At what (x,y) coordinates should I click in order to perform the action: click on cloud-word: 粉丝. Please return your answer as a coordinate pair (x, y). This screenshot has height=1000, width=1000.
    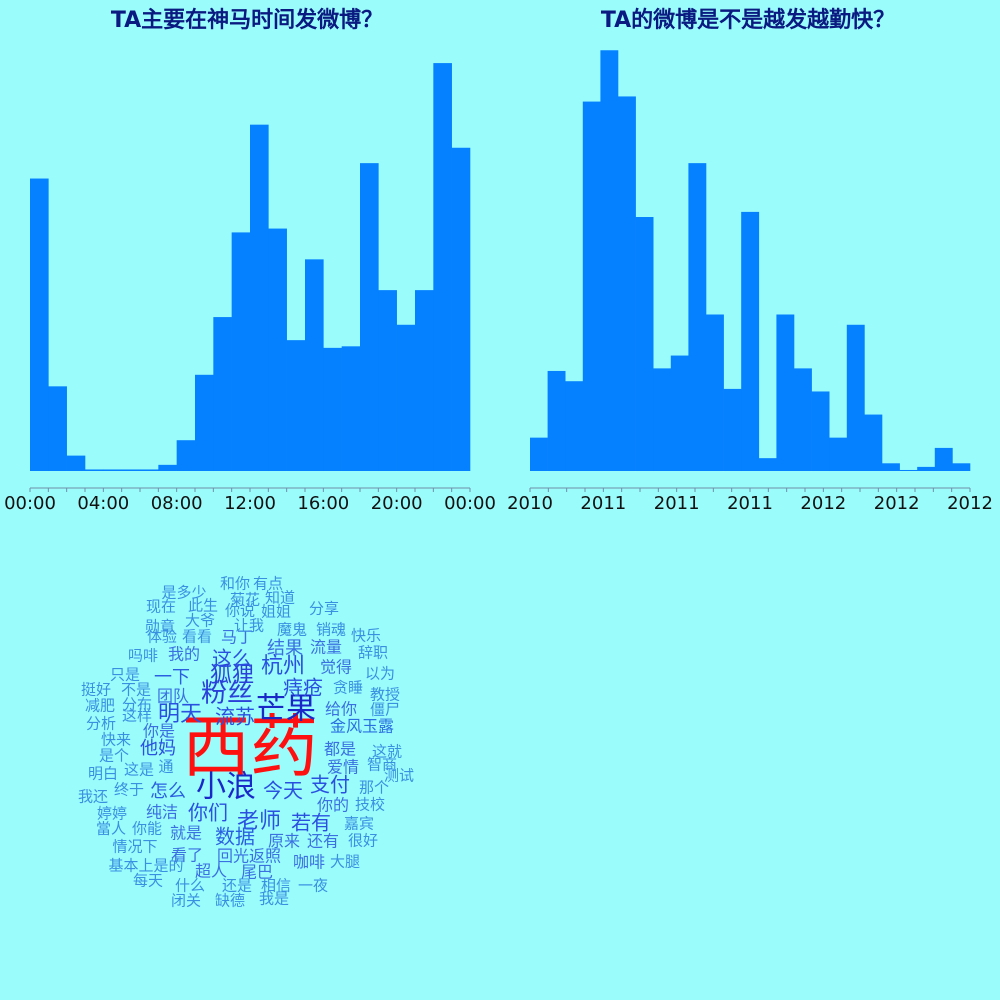
    Looking at the image, I should click on (227, 694).